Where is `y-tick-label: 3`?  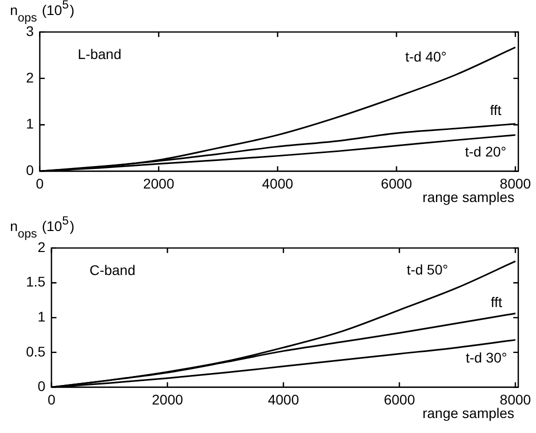 y-tick-label: 3 is located at coordinates (30, 30).